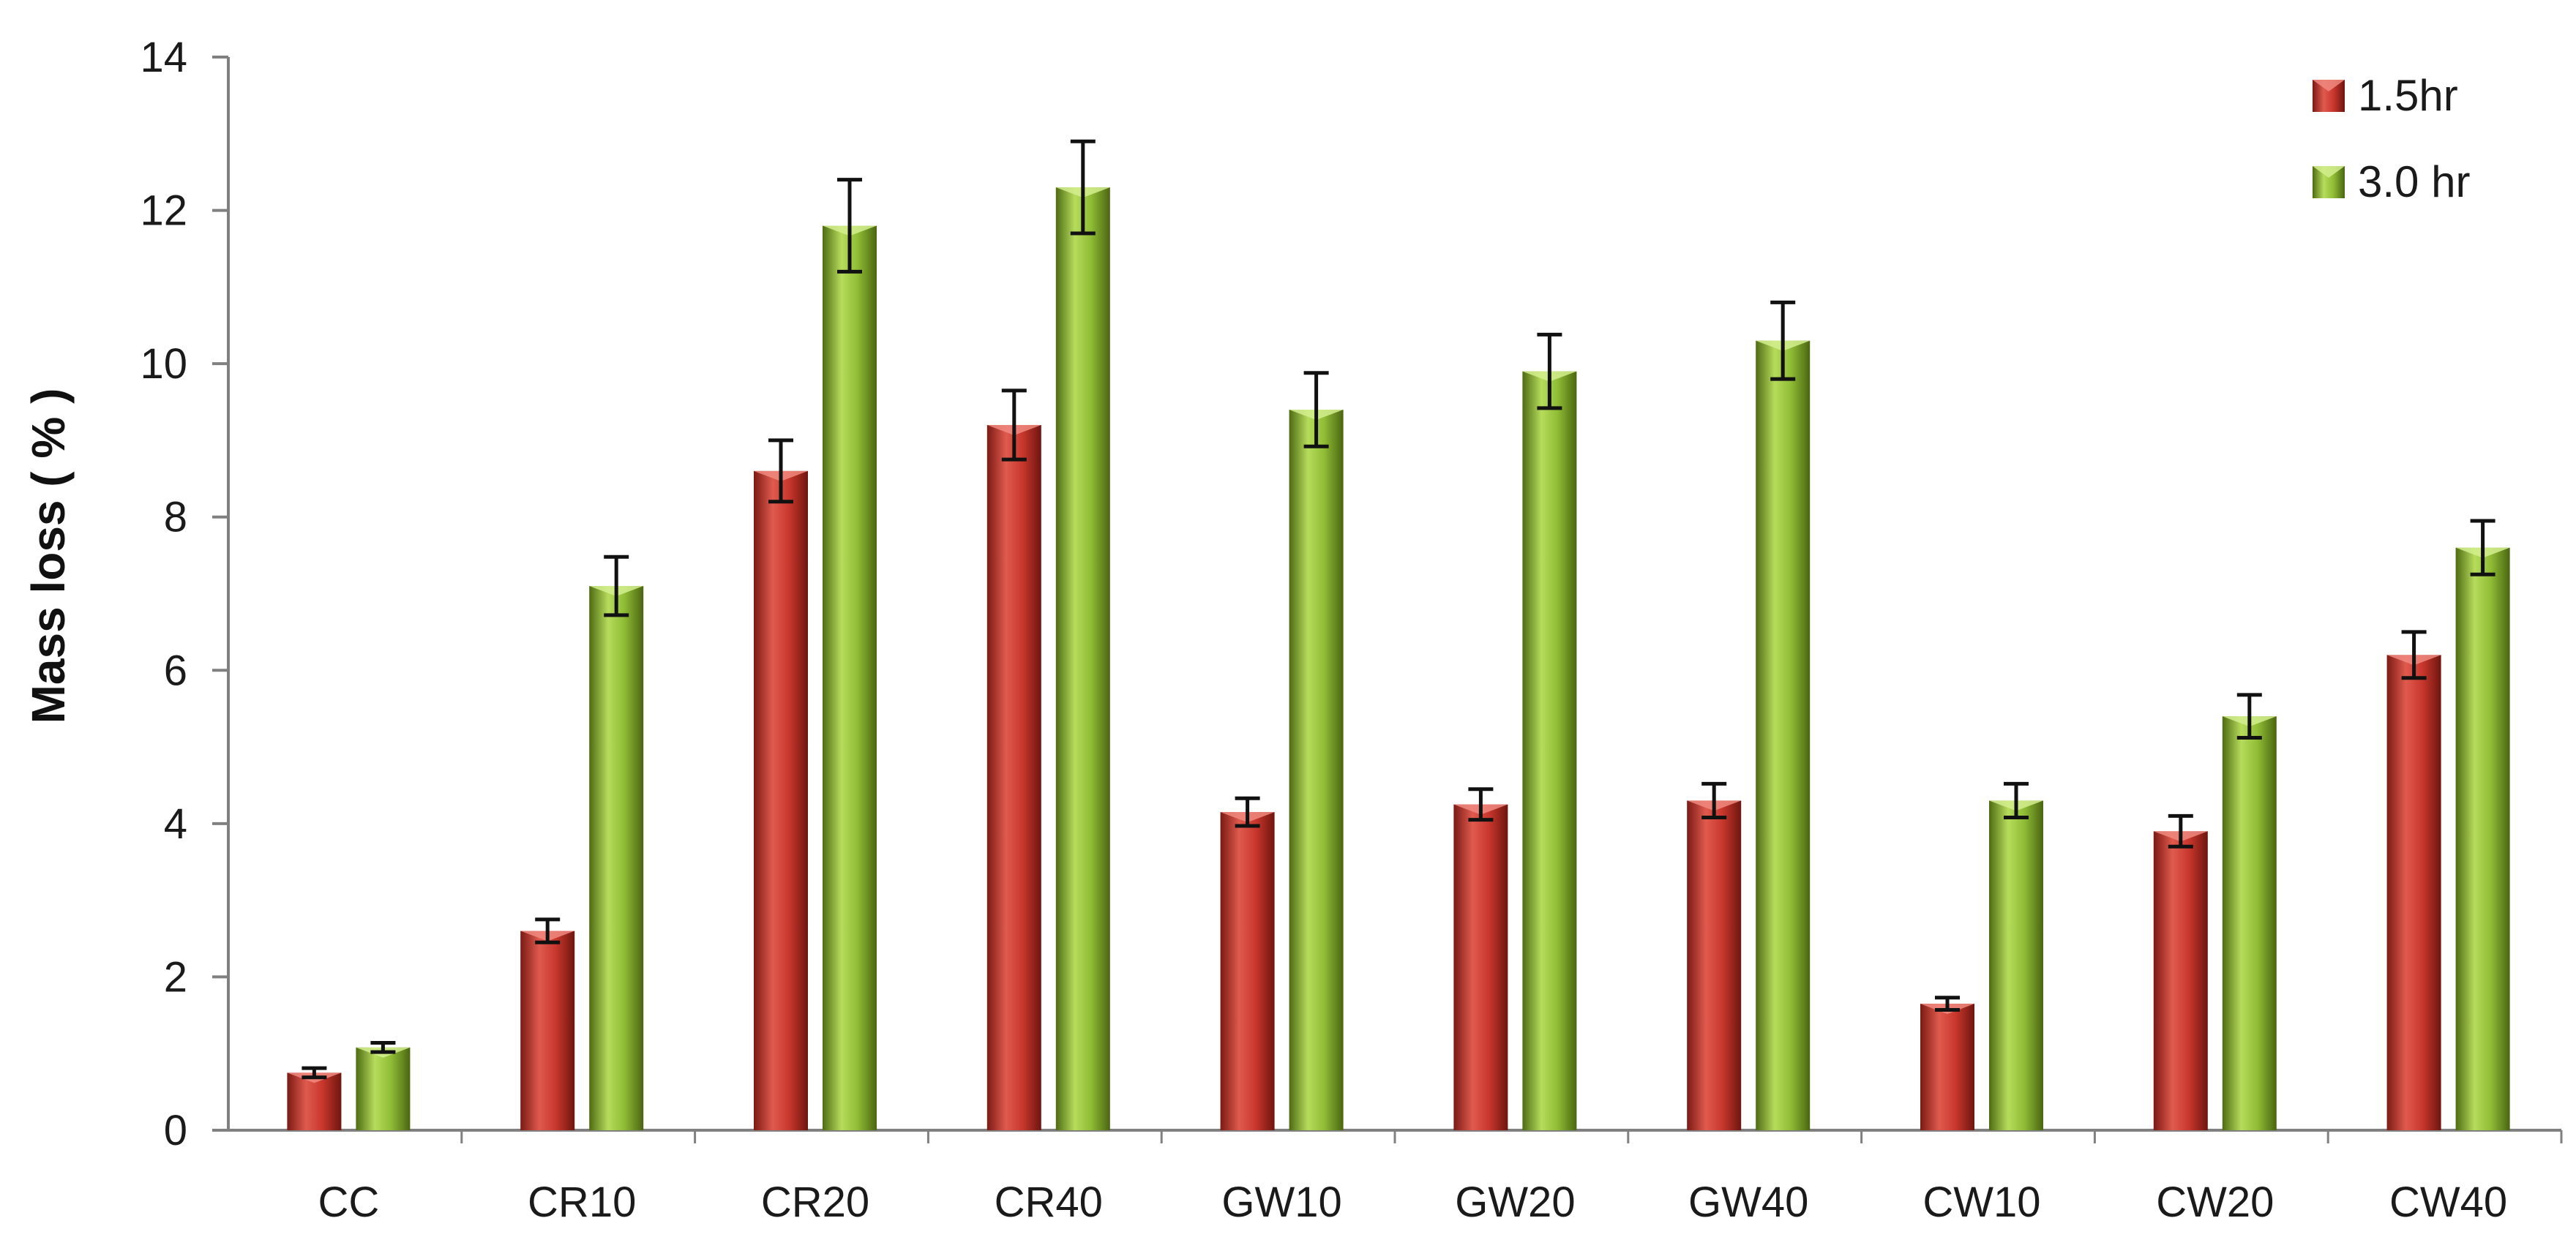 The width and height of the screenshot is (2576, 1248). I want to click on bar-series1-gw20, so click(1480, 967).